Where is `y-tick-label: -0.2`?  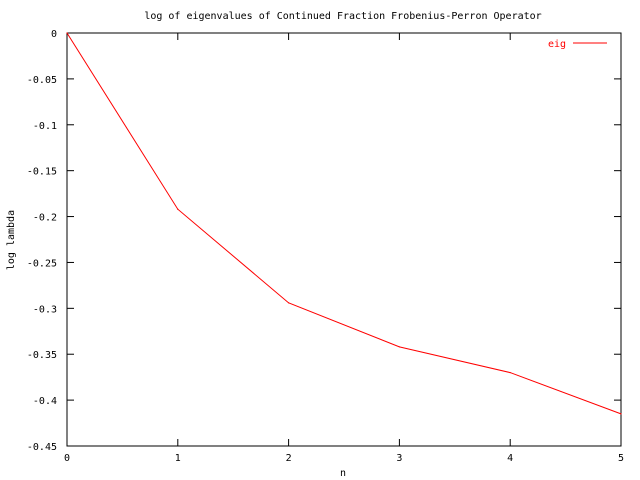 y-tick-label: -0.2 is located at coordinates (45, 218).